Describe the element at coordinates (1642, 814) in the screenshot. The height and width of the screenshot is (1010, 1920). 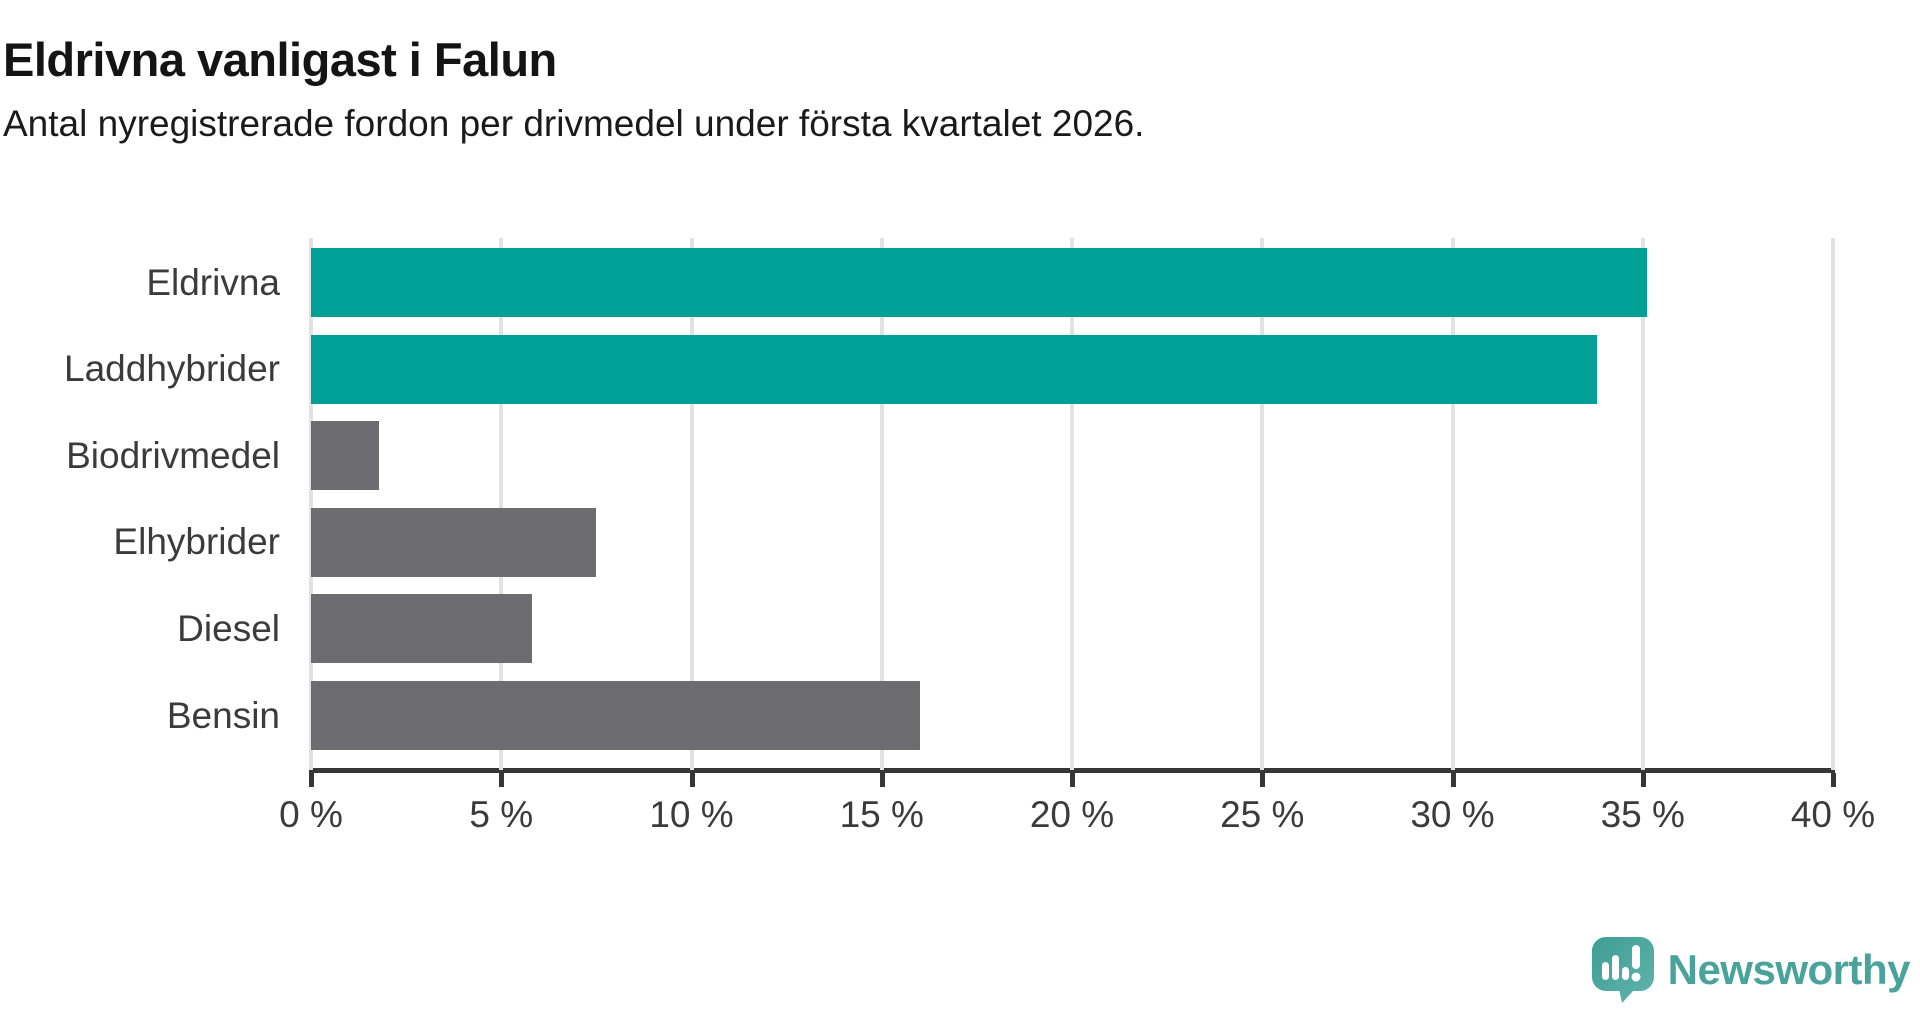
I see `x-tick-label-35: 35 %` at that location.